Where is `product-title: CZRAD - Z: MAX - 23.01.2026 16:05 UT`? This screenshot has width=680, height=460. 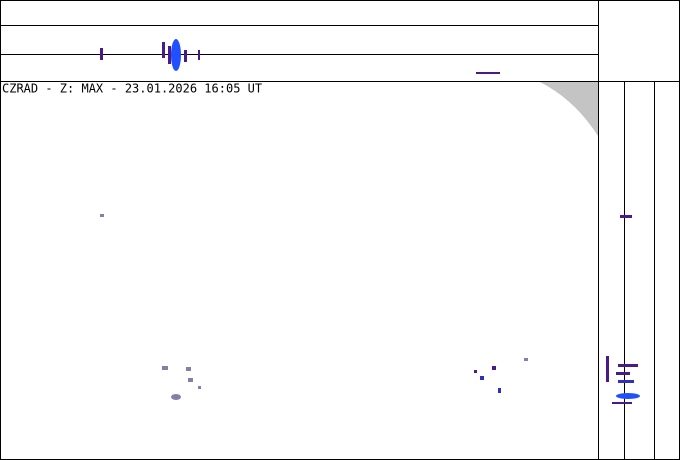
product-title: CZRAD - Z: MAX - 23.01.2026 16:05 UT is located at coordinates (132, 89).